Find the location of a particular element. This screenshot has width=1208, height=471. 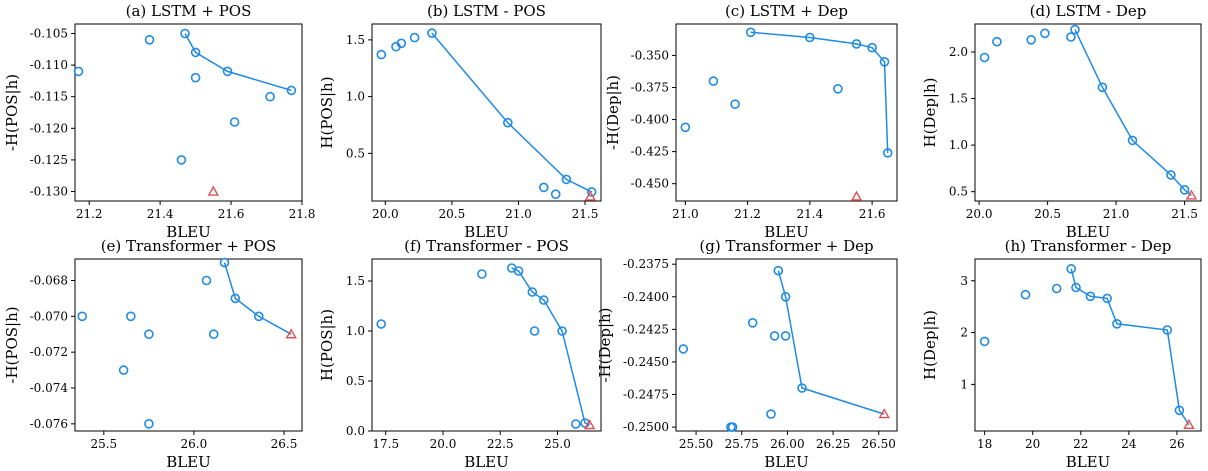

y-tick-label: -0.375 is located at coordinates (650, 87).